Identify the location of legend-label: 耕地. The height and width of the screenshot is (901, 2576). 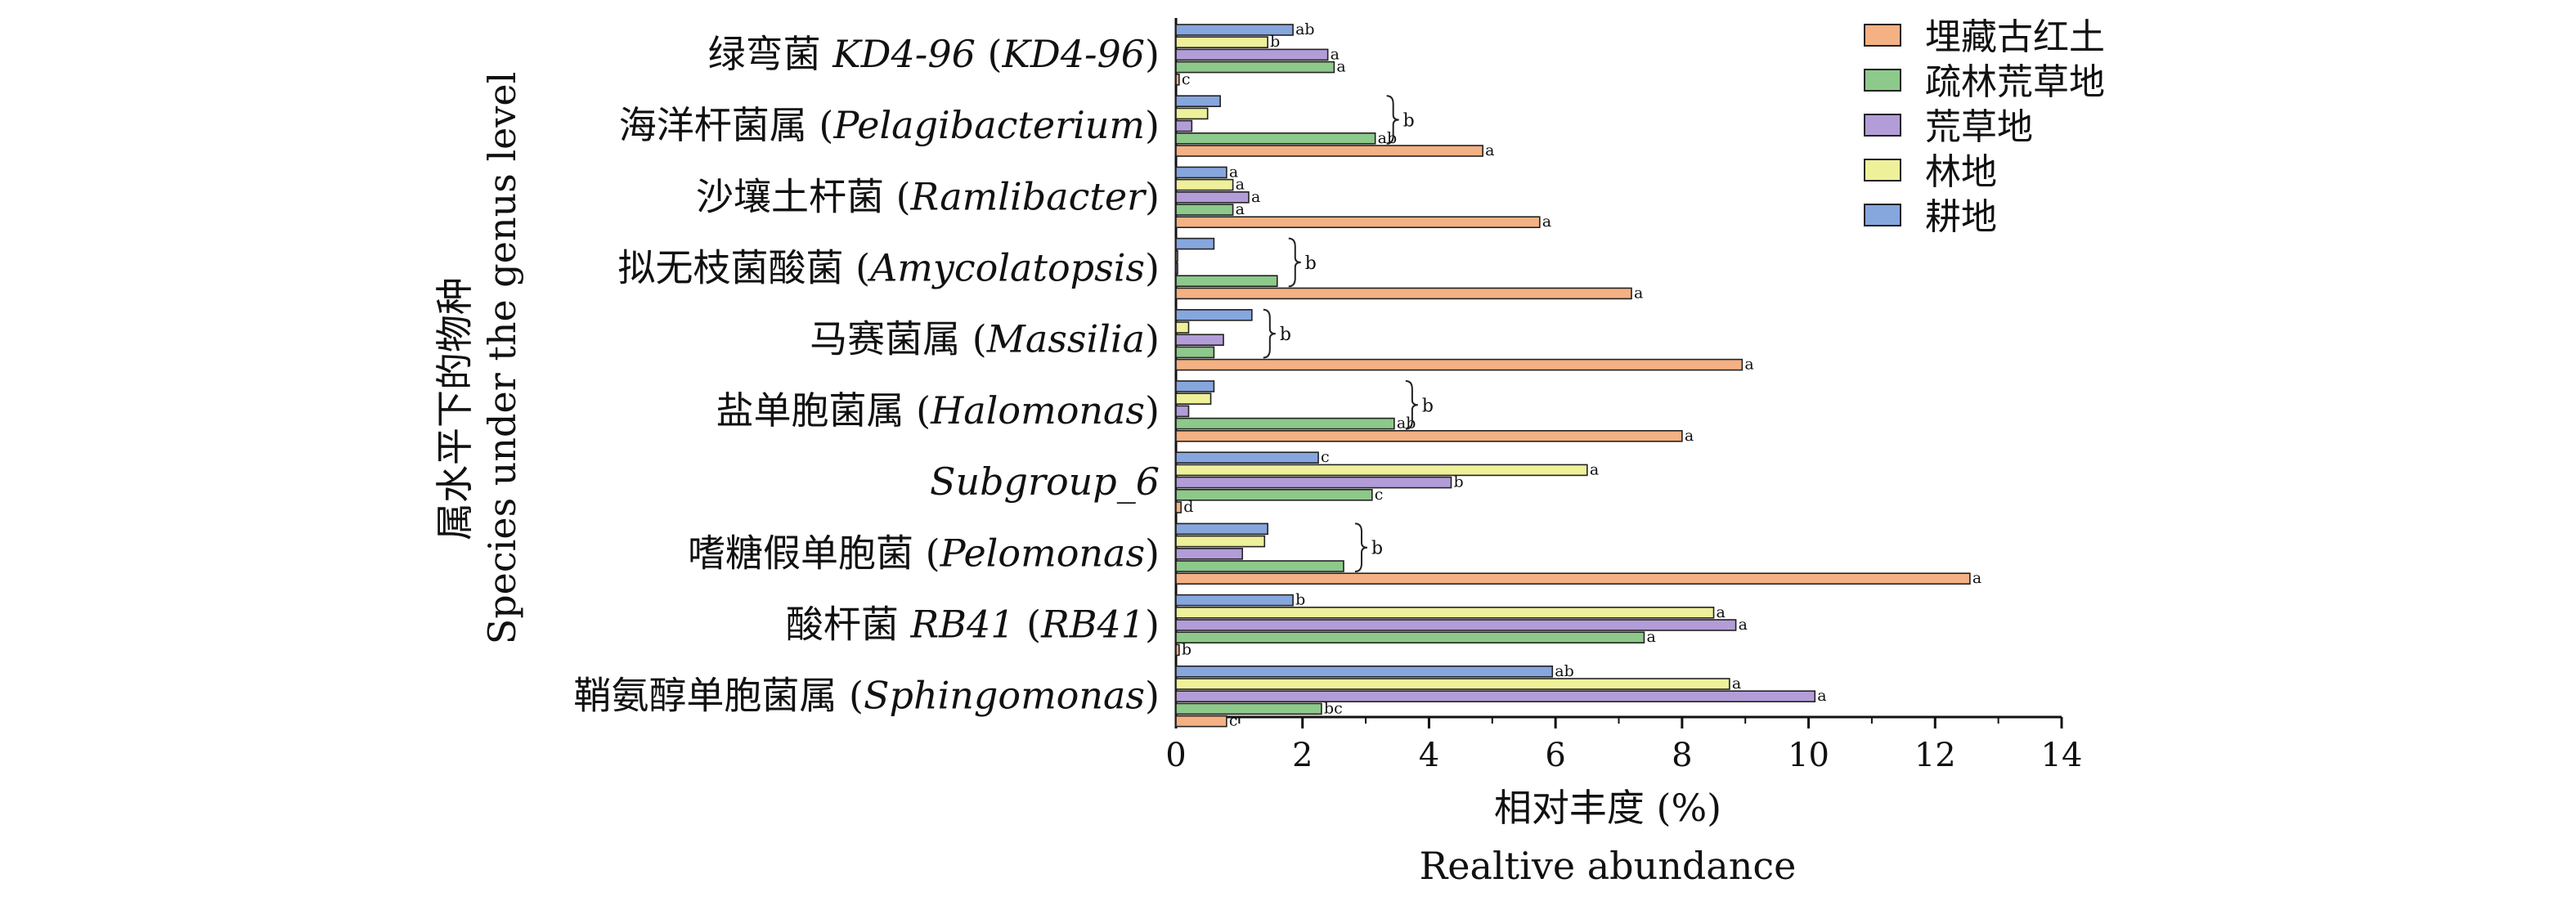
(1961, 217).